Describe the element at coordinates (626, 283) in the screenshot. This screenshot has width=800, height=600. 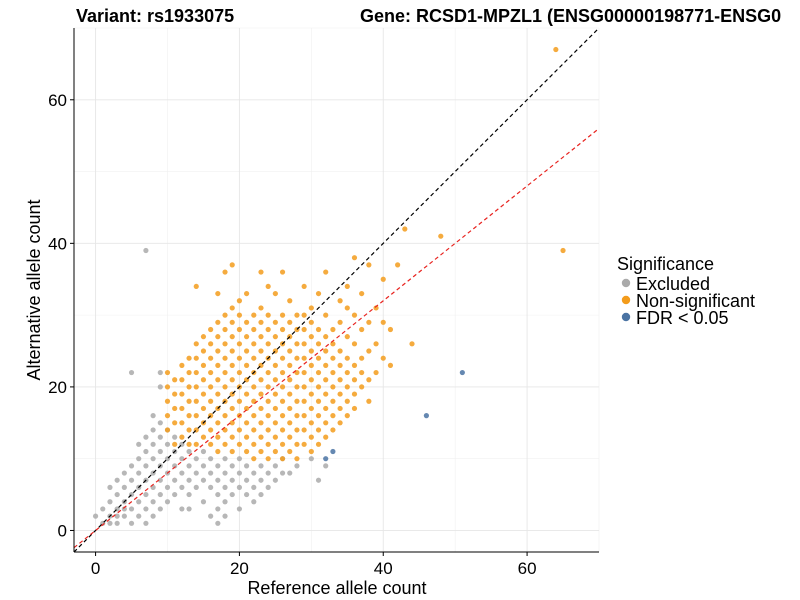
I see `legend-key-swatch` at that location.